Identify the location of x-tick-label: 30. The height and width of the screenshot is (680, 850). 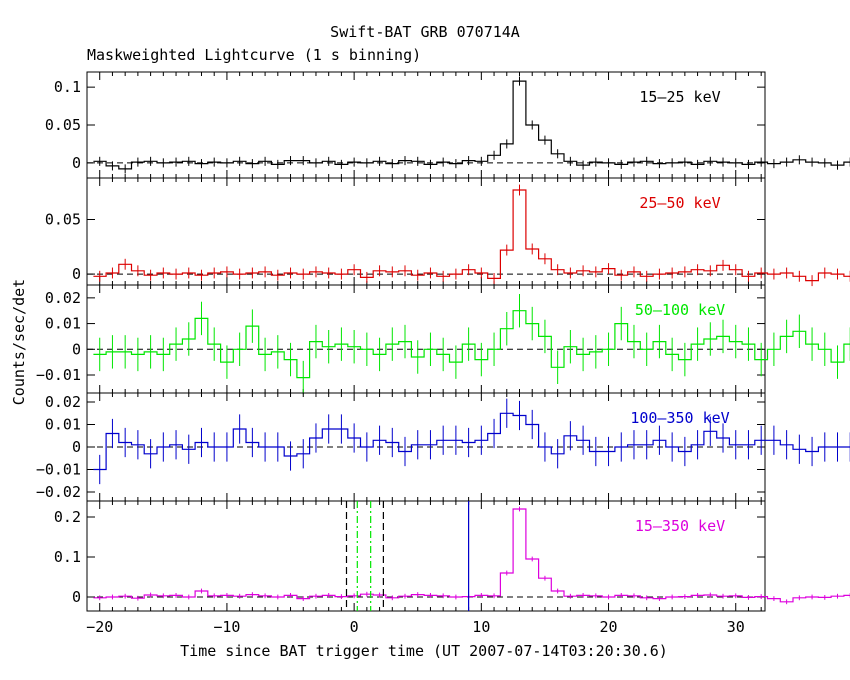
(736, 627).